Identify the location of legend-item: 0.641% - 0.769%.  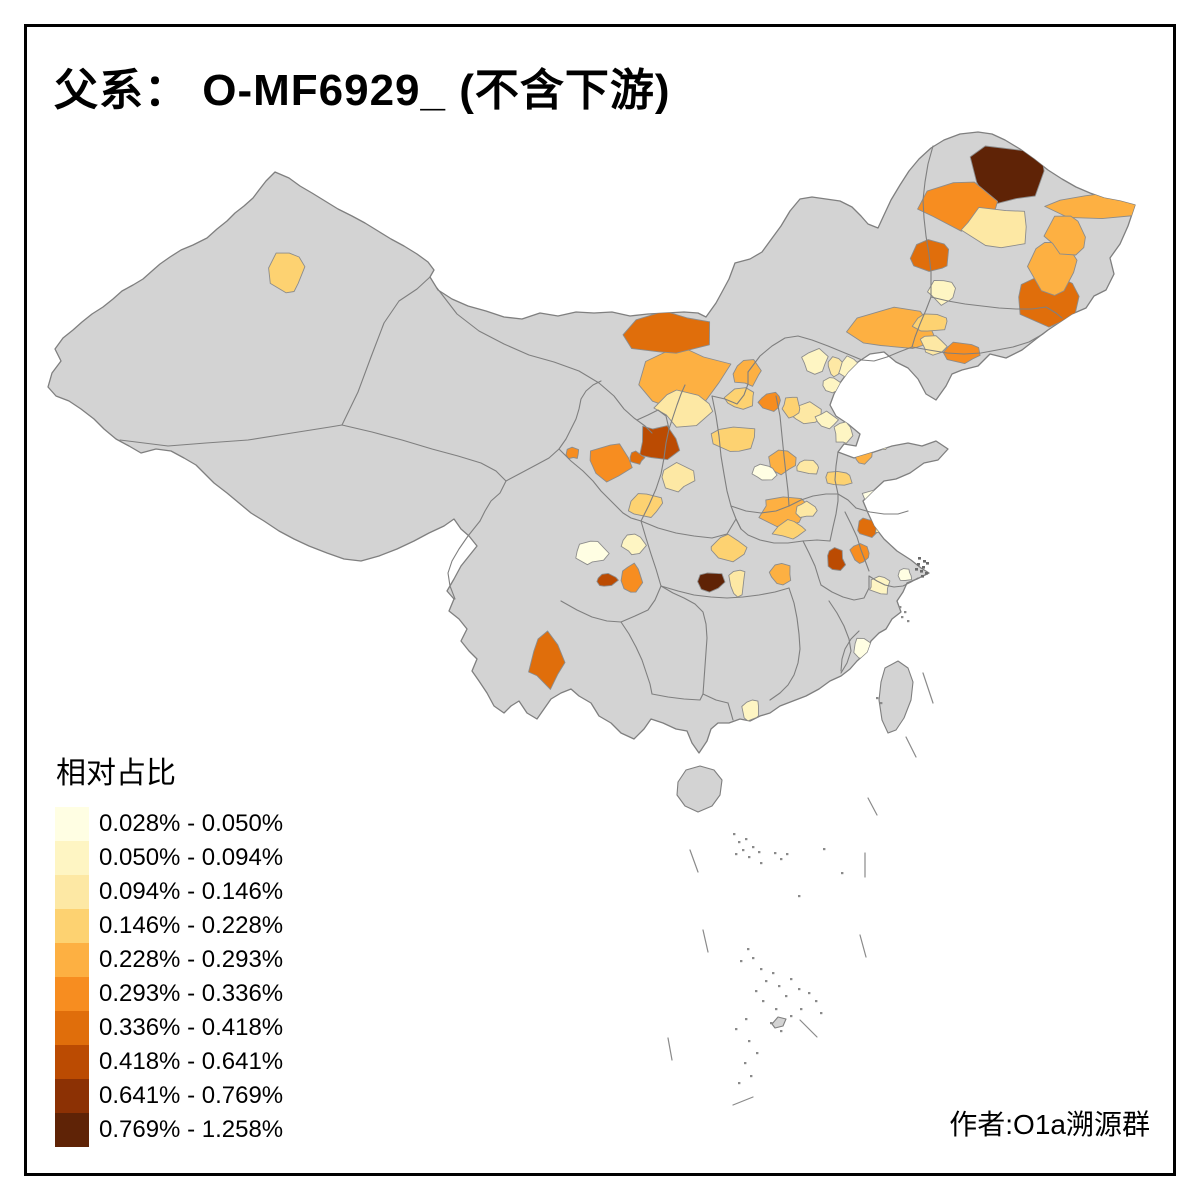
(169, 1096).